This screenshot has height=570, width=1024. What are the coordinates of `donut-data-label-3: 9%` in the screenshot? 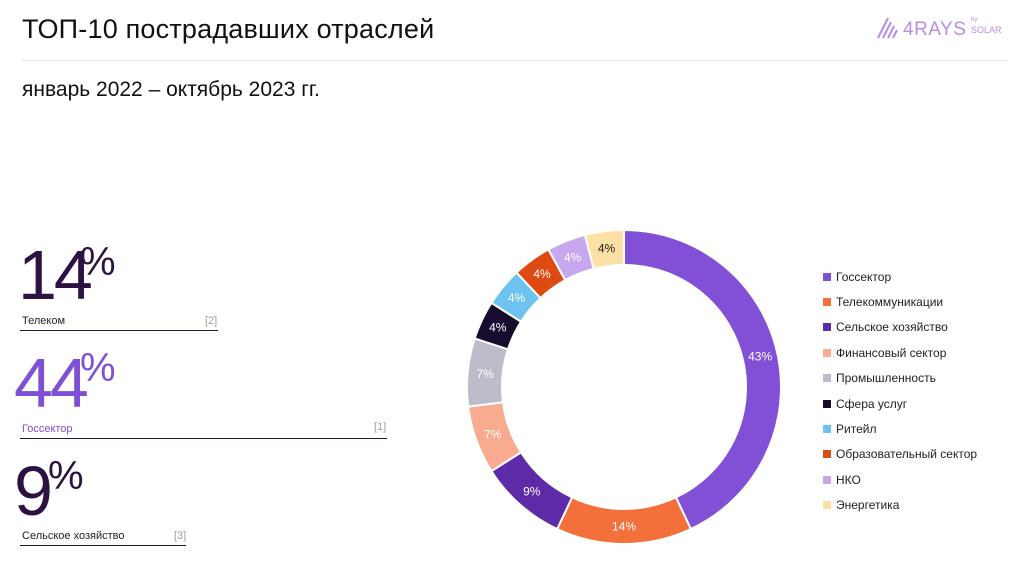 It's located at (532, 492).